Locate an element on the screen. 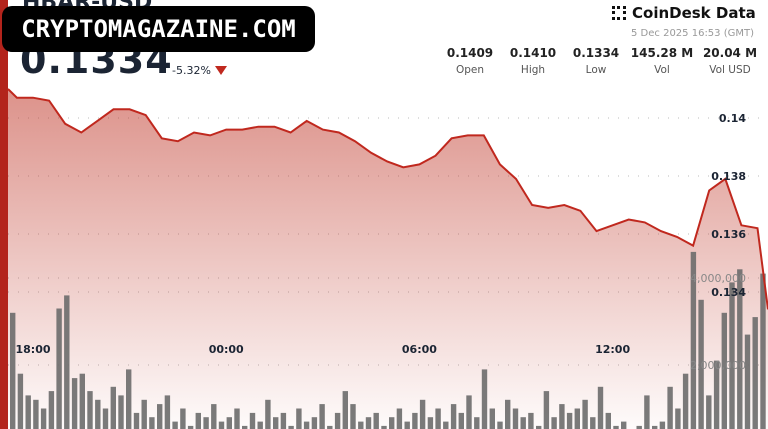 The height and width of the screenshot is (429, 768). stat-value: 20.04 M is located at coordinates (730, 53).